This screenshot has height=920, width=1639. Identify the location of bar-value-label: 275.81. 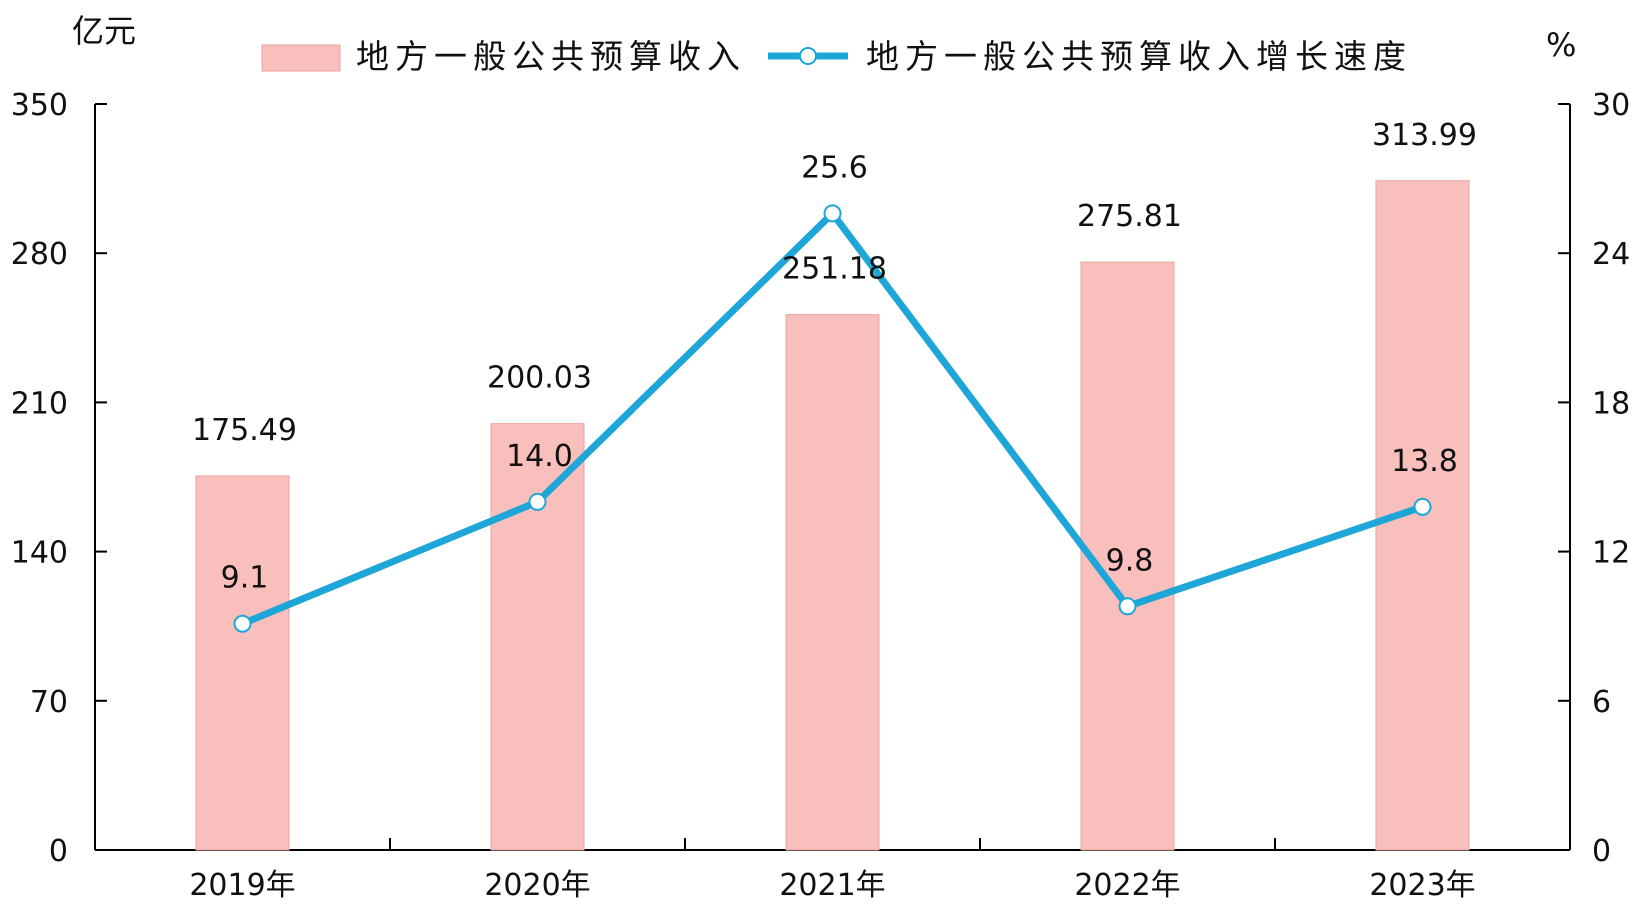
(1129, 216).